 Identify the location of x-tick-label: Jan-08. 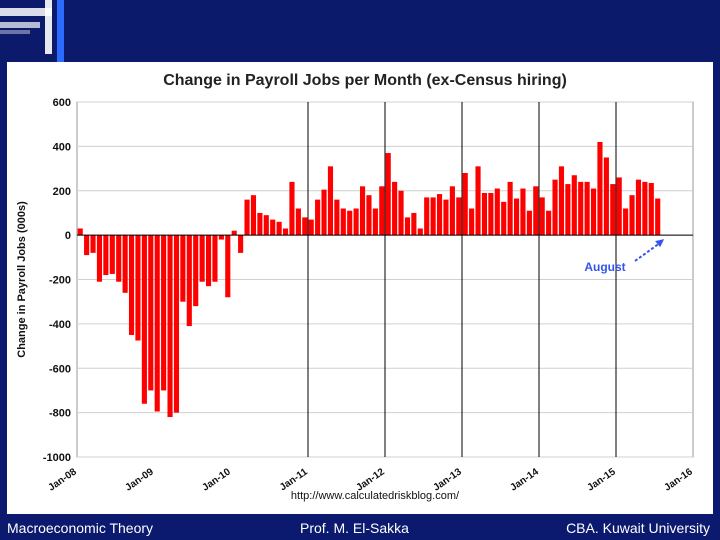
(62, 479).